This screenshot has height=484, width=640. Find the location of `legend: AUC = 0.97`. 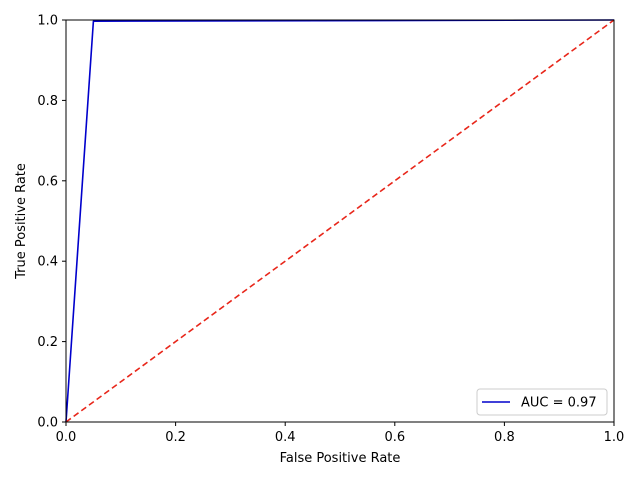

legend: AUC = 0.97 is located at coordinates (542, 402).